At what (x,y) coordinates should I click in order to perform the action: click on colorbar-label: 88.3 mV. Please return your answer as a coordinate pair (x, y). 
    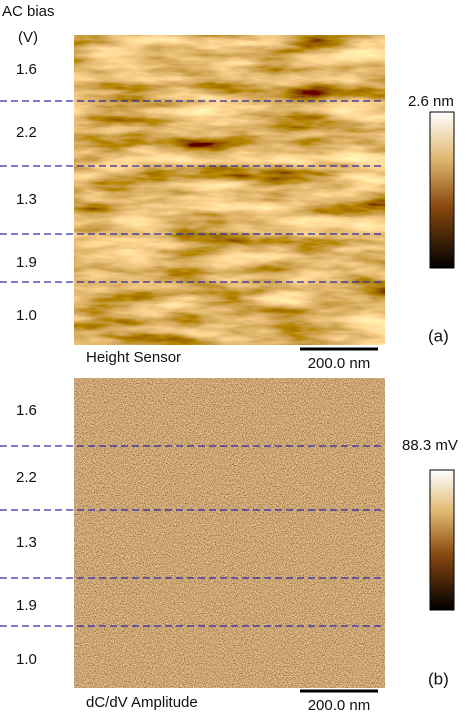
    Looking at the image, I should click on (430, 445).